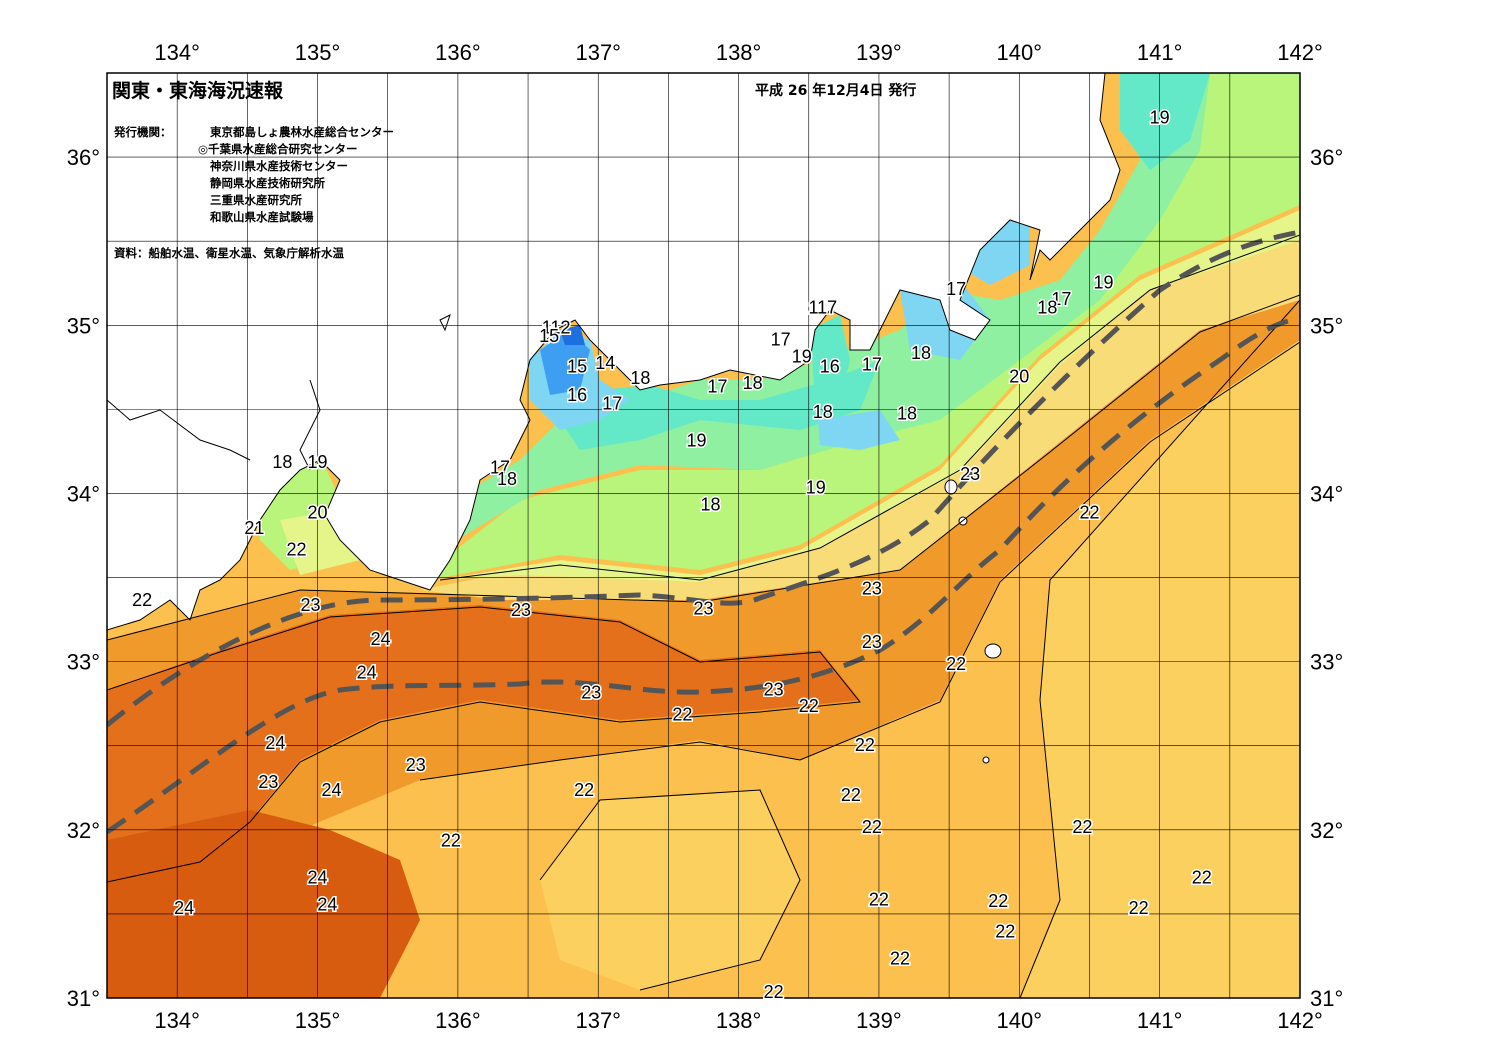 The height and width of the screenshot is (1064, 1503). I want to click on data-source: 資料：船舶水温、衛星水温、気象庁解析水温, so click(229, 253).